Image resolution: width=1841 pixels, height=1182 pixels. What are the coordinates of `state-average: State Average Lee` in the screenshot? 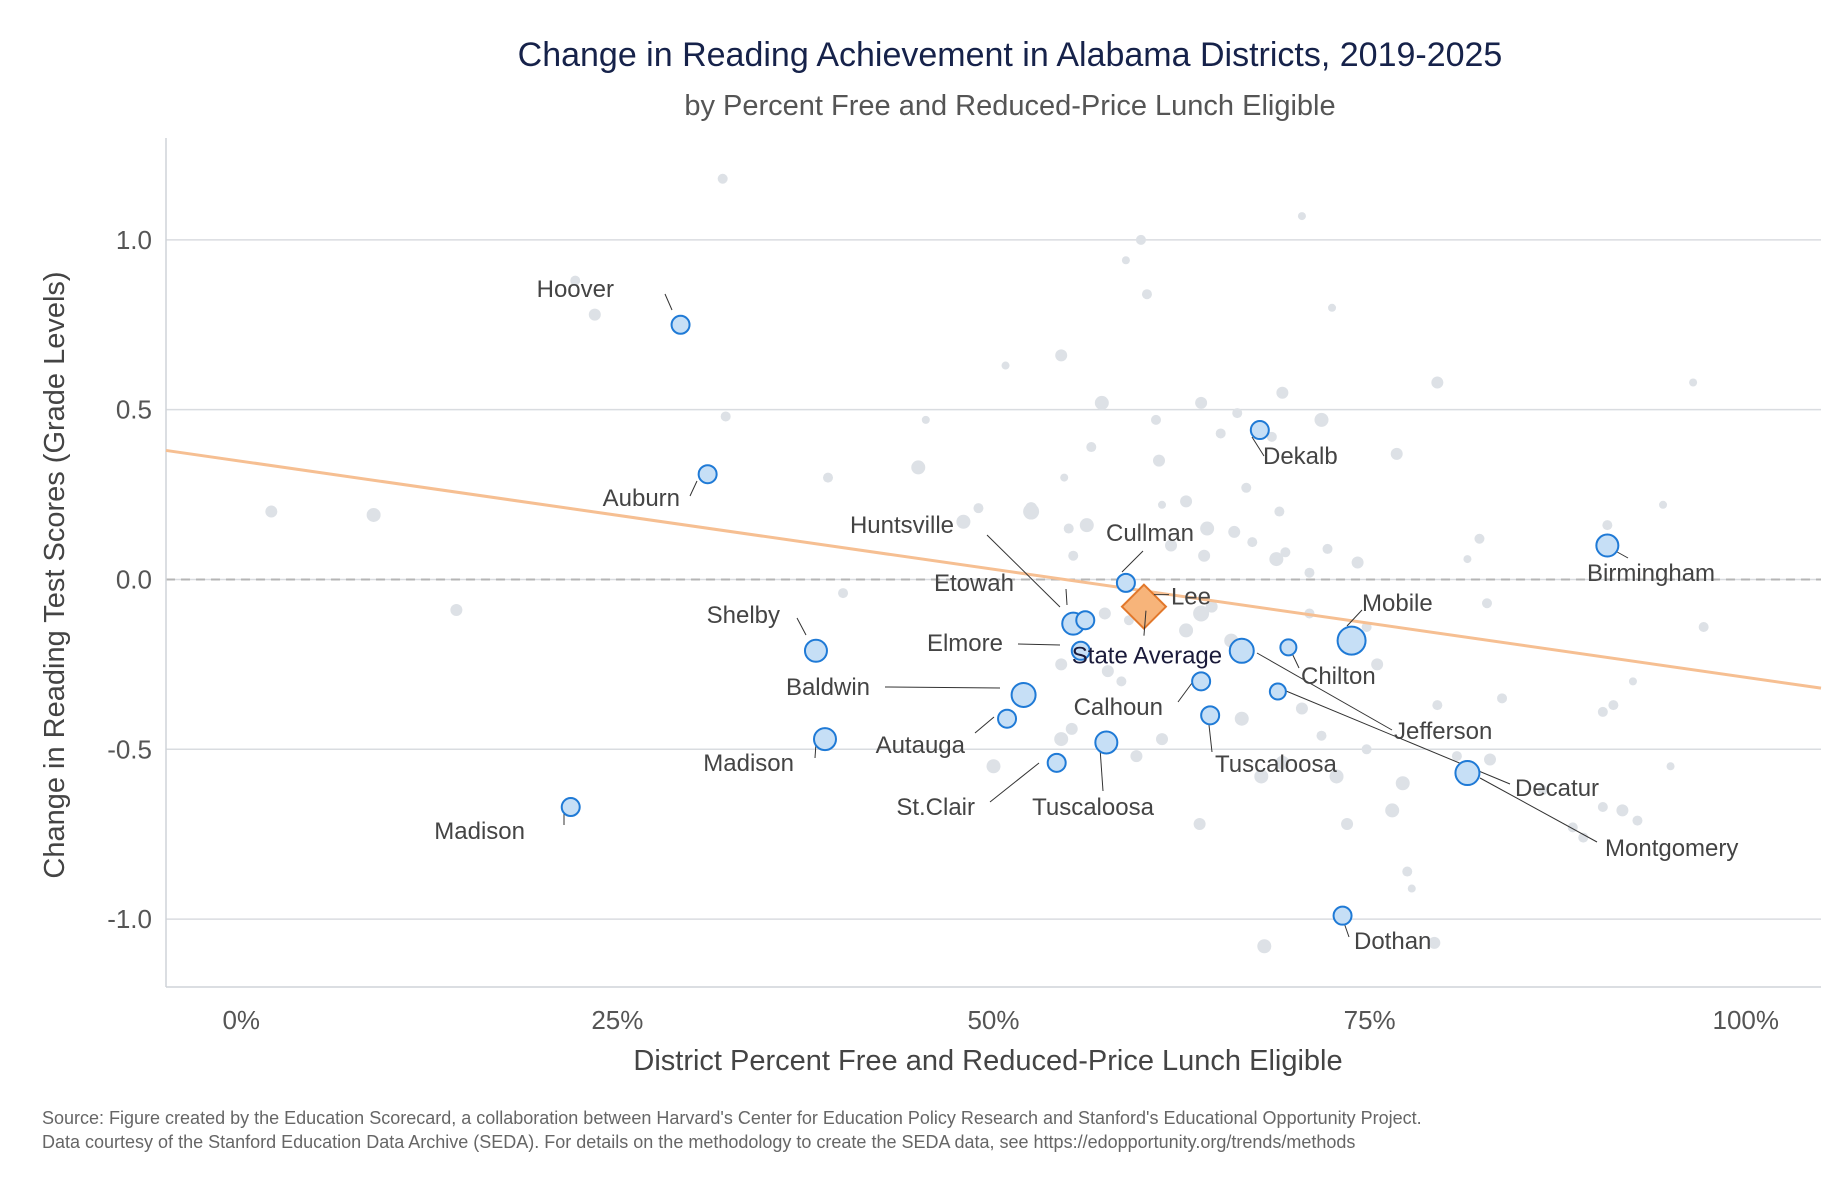 It's located at (1147, 626).